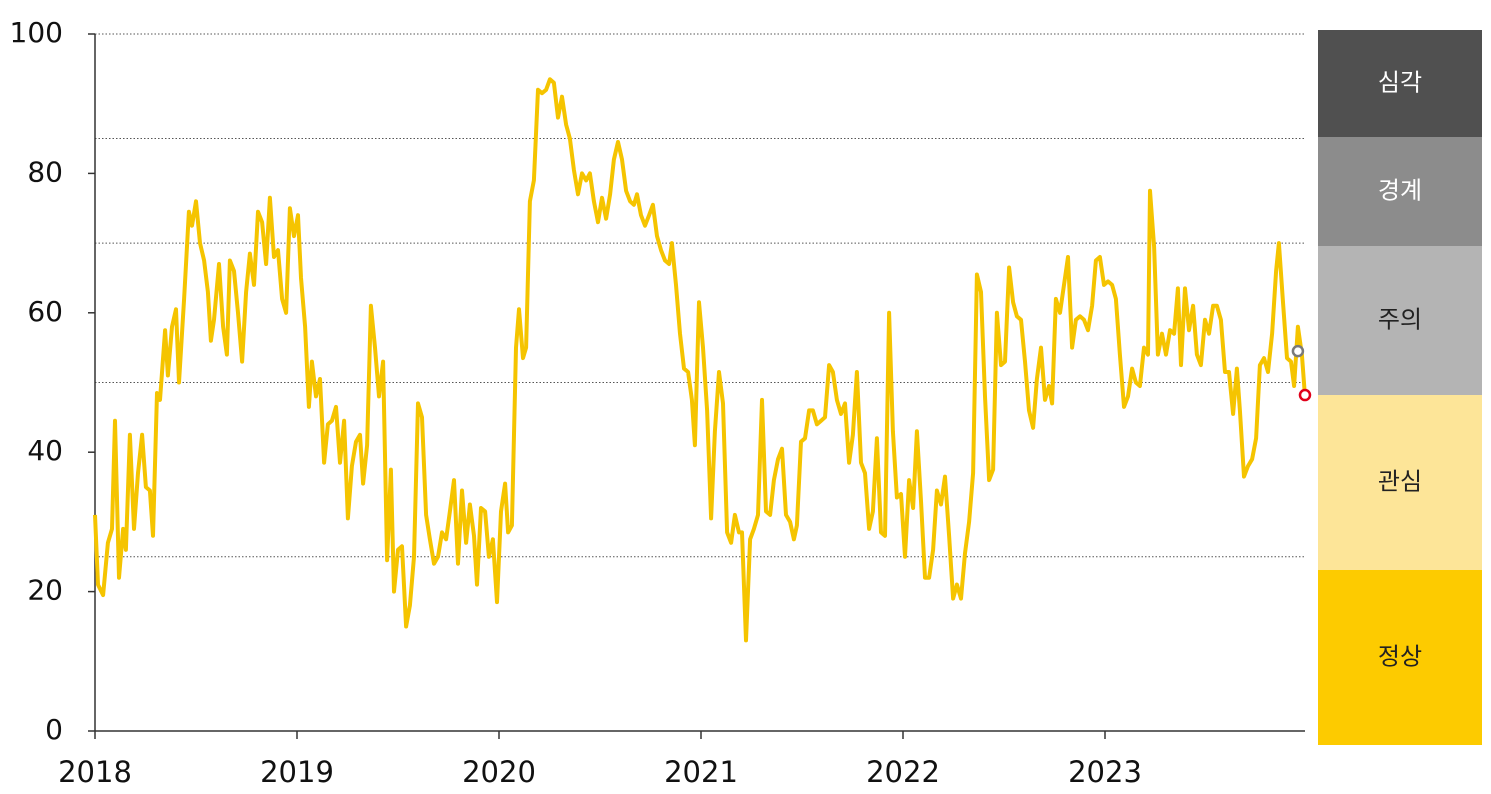 The height and width of the screenshot is (794, 1491). Describe the element at coordinates (297, 772) in the screenshot. I see `x-tick-label: 2019` at that location.